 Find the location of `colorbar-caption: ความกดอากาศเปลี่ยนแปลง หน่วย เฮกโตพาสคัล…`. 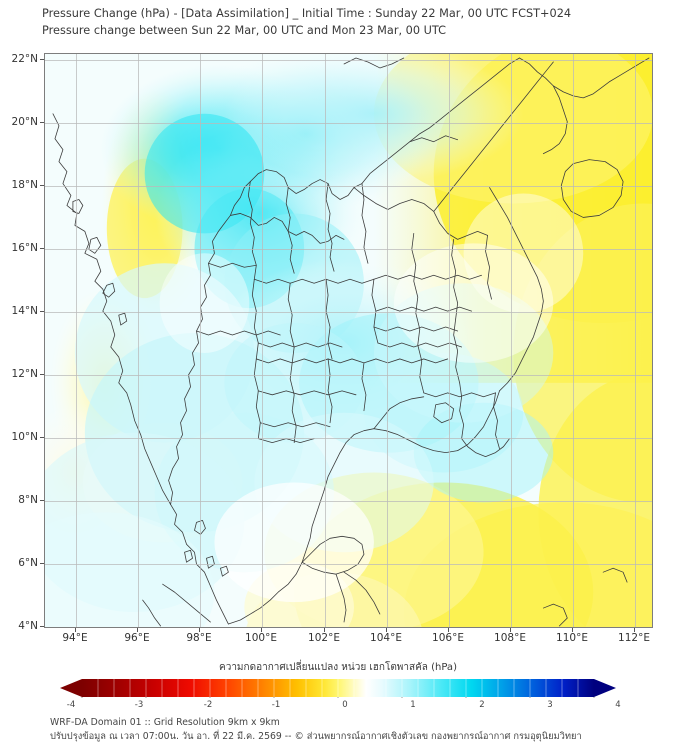

colorbar-caption: ความกดอากาศเปลี่ยนแปลง หน่วย เฮกโตพาสคัล… is located at coordinates (338, 667).